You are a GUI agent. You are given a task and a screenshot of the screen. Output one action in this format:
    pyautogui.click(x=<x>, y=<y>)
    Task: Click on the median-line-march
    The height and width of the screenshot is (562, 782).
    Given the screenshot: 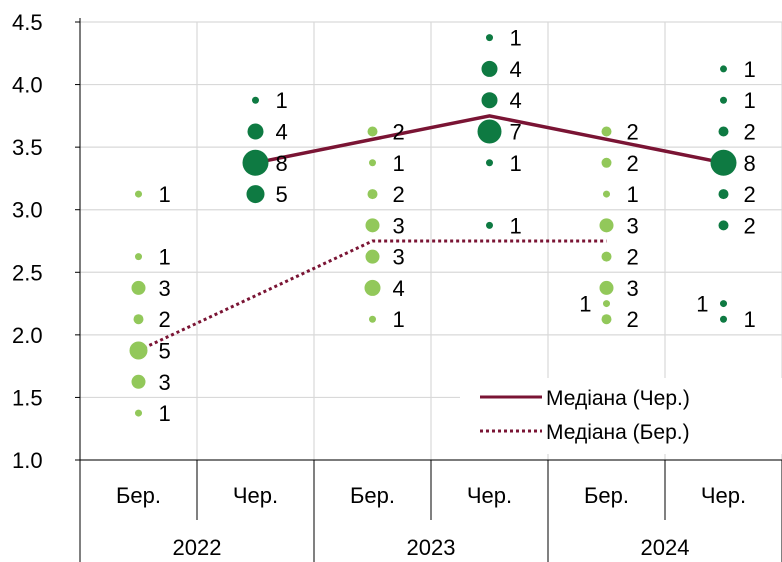 What is the action you would take?
    pyautogui.click(x=372, y=295)
    